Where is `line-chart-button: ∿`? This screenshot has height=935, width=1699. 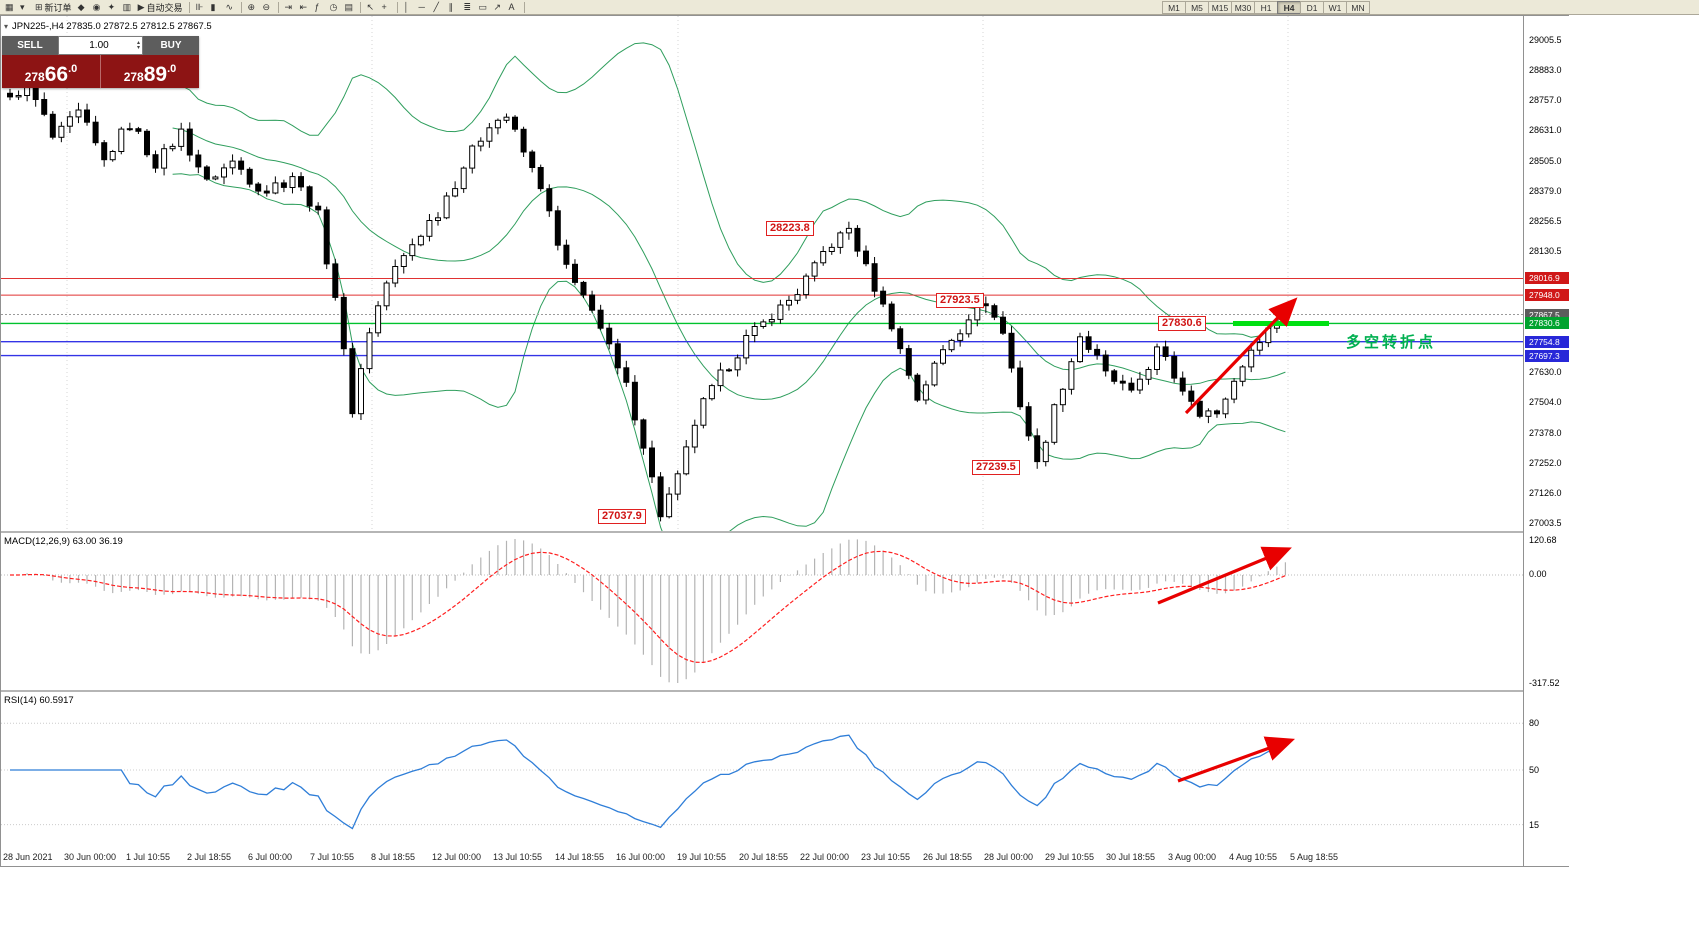 line-chart-button: ∿ is located at coordinates (230, 7).